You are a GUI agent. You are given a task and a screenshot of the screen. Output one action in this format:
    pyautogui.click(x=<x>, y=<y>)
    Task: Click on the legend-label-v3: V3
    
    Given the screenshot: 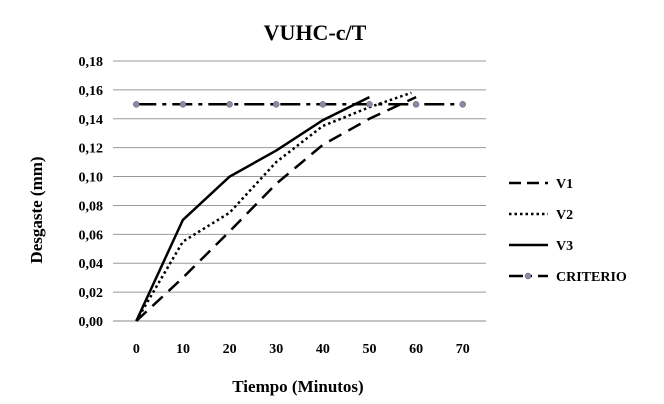 What is the action you would take?
    pyautogui.click(x=564, y=246)
    